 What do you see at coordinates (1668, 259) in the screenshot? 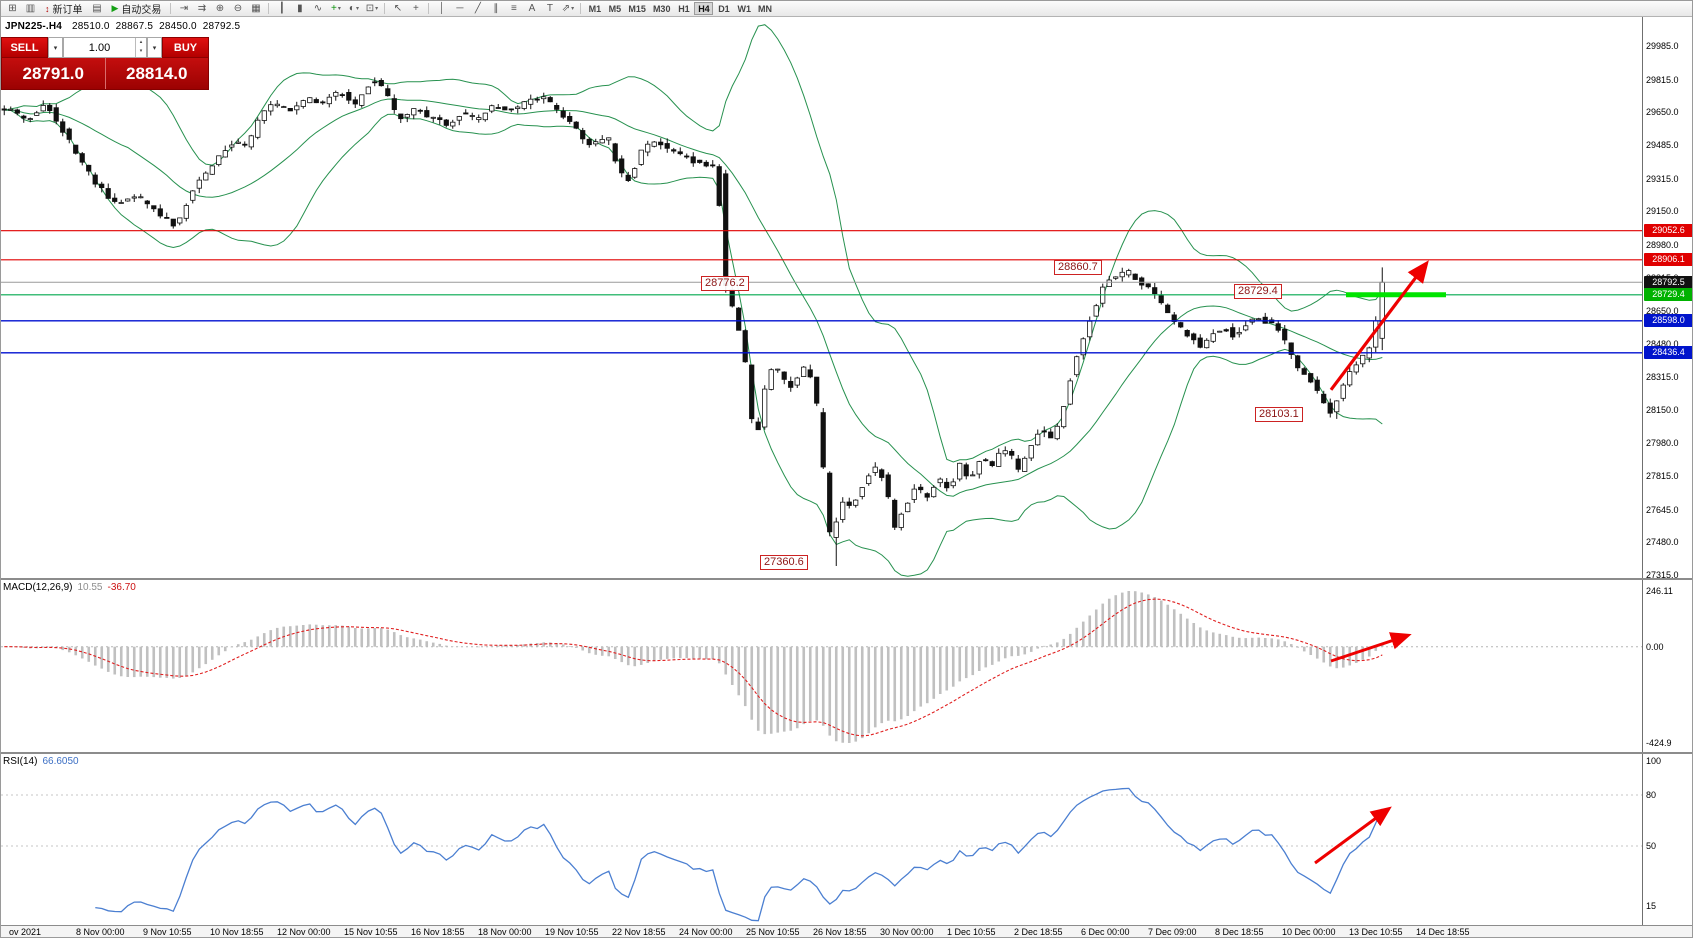
I see `price-tag: 28906.1` at bounding box center [1668, 259].